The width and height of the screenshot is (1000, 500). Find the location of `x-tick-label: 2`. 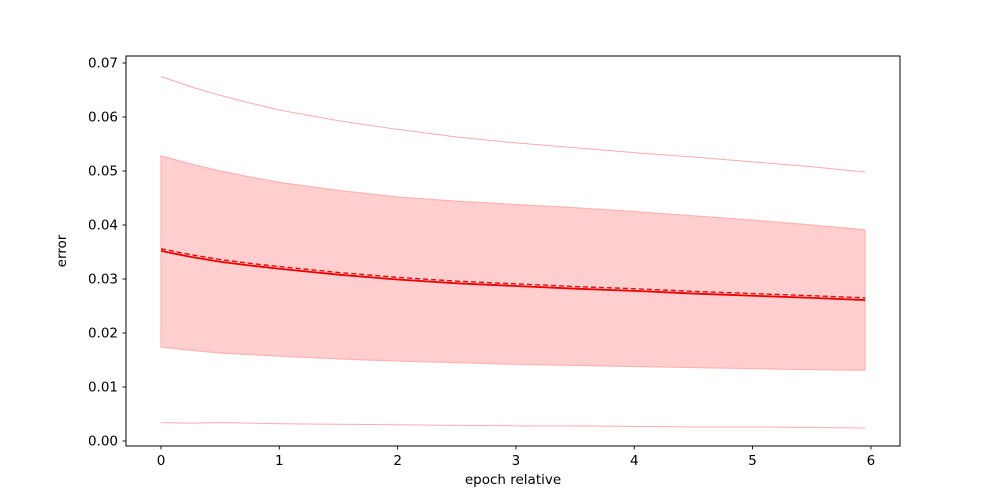

x-tick-label: 2 is located at coordinates (397, 461).